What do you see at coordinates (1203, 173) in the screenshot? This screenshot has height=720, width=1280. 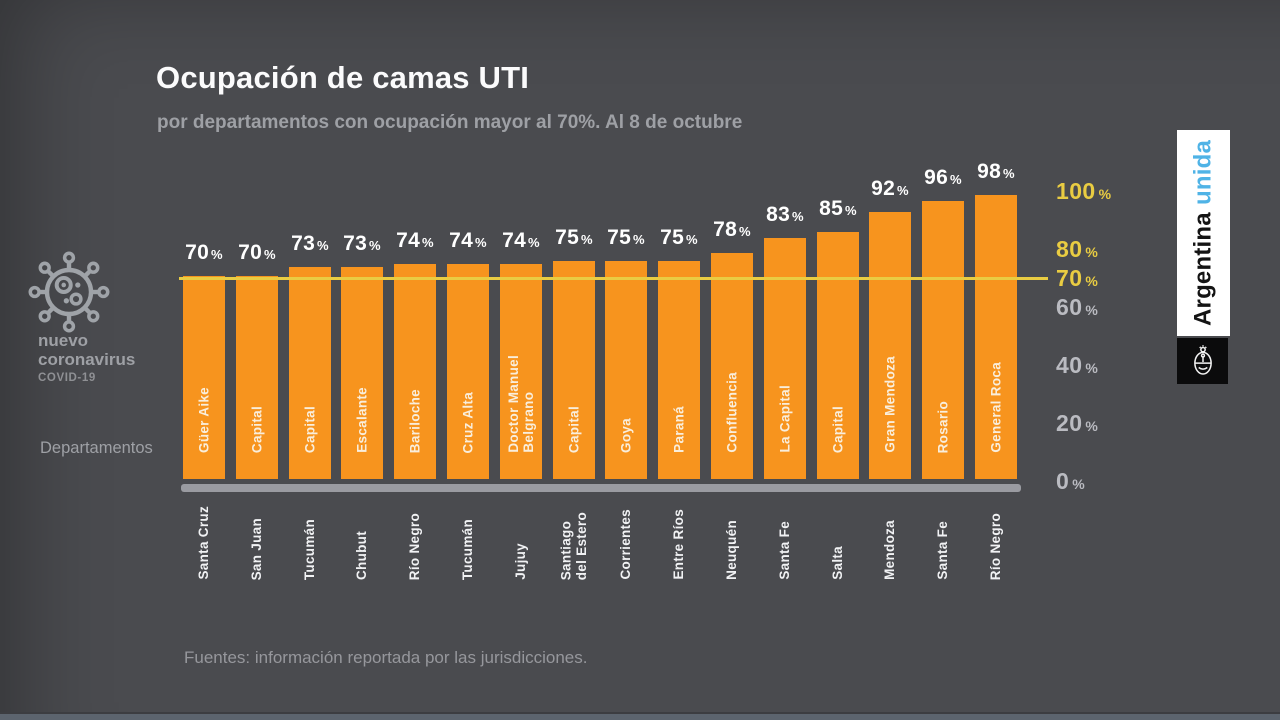 I see `banner-unida-text: unida` at bounding box center [1203, 173].